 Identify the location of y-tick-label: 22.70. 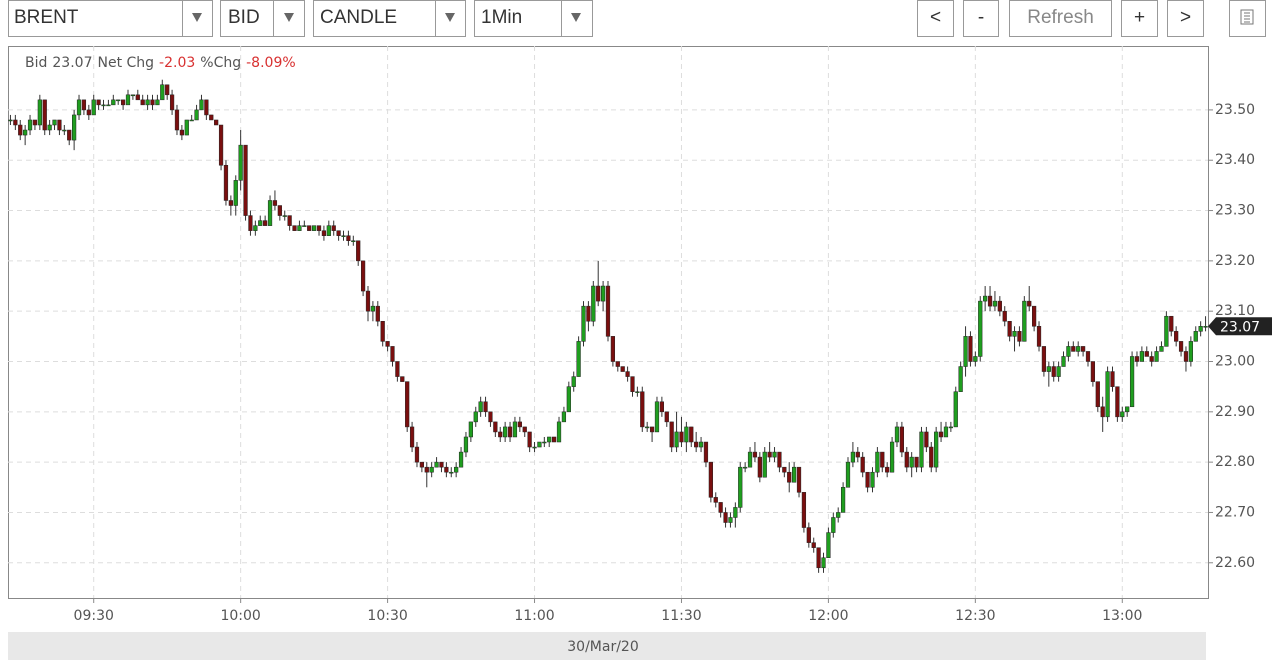
(1235, 512).